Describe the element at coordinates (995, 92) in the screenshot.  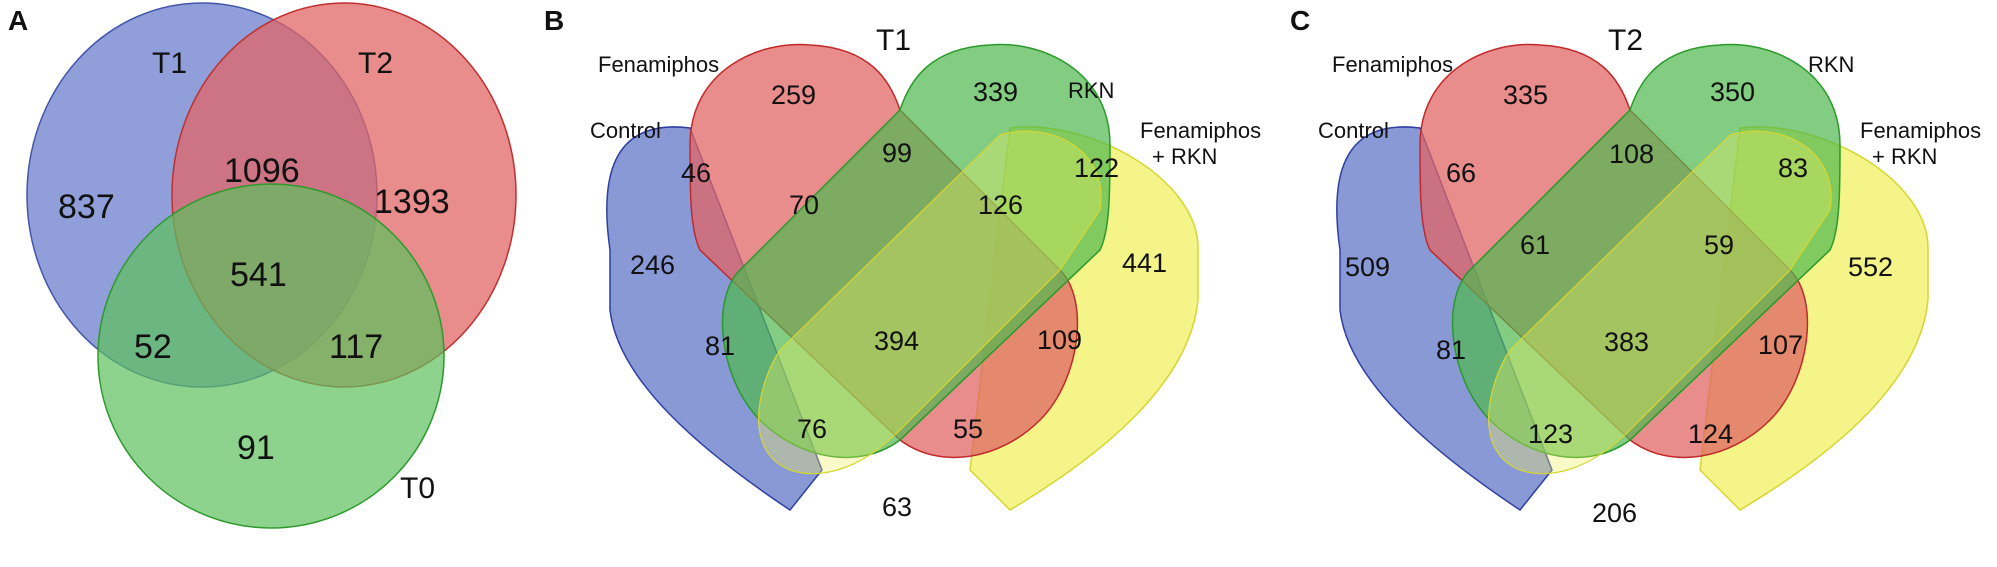
I see `region-rkn-only: 339` at that location.